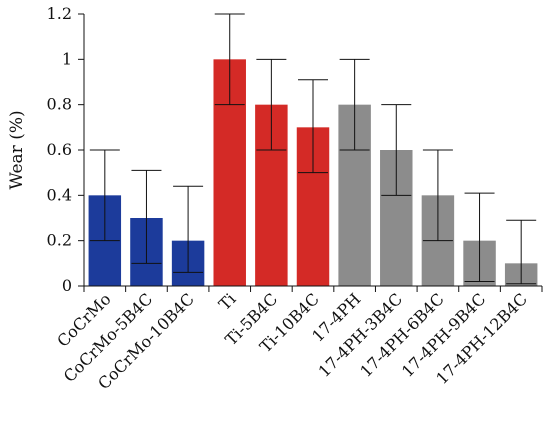  Describe the element at coordinates (59, 104) in the screenshot. I see `y-tick-label: 0.8` at that location.